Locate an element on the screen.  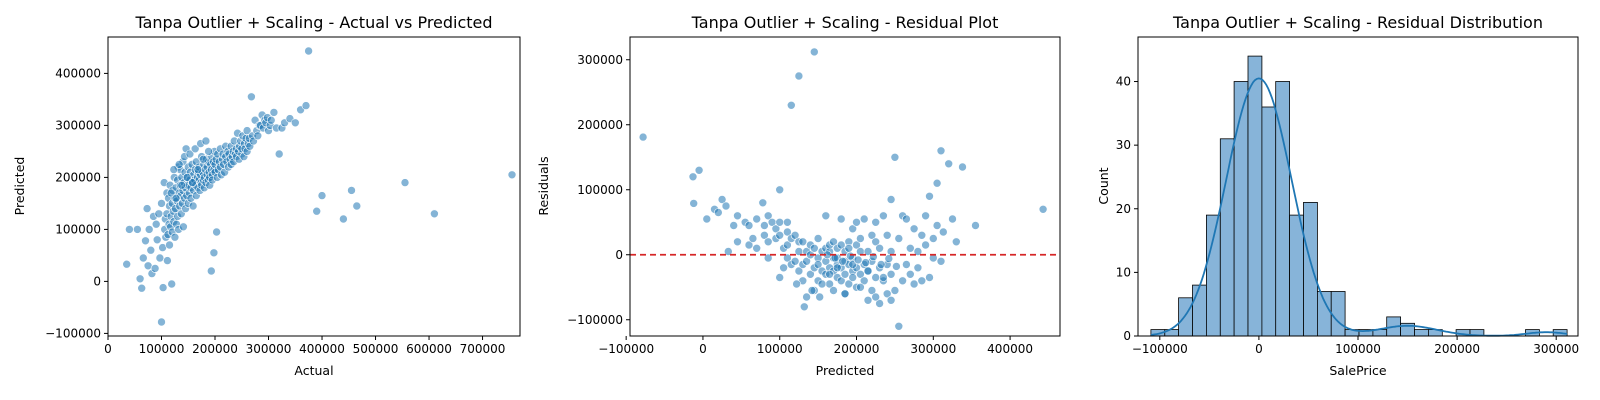
y-axis-label: Residuals is located at coordinates (543, 185).